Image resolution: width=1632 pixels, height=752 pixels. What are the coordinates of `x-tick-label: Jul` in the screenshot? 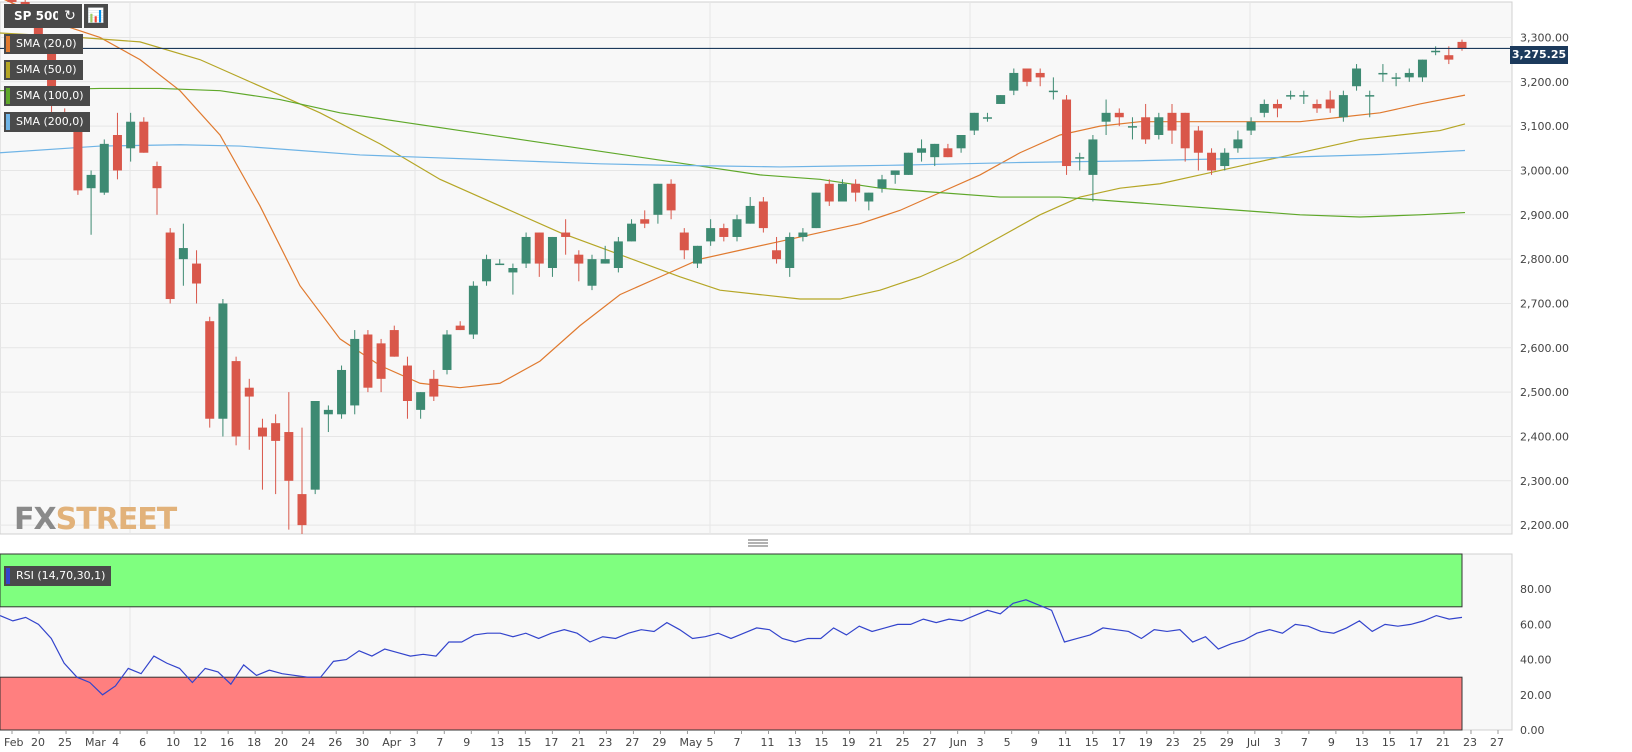 It's located at (1253, 742).